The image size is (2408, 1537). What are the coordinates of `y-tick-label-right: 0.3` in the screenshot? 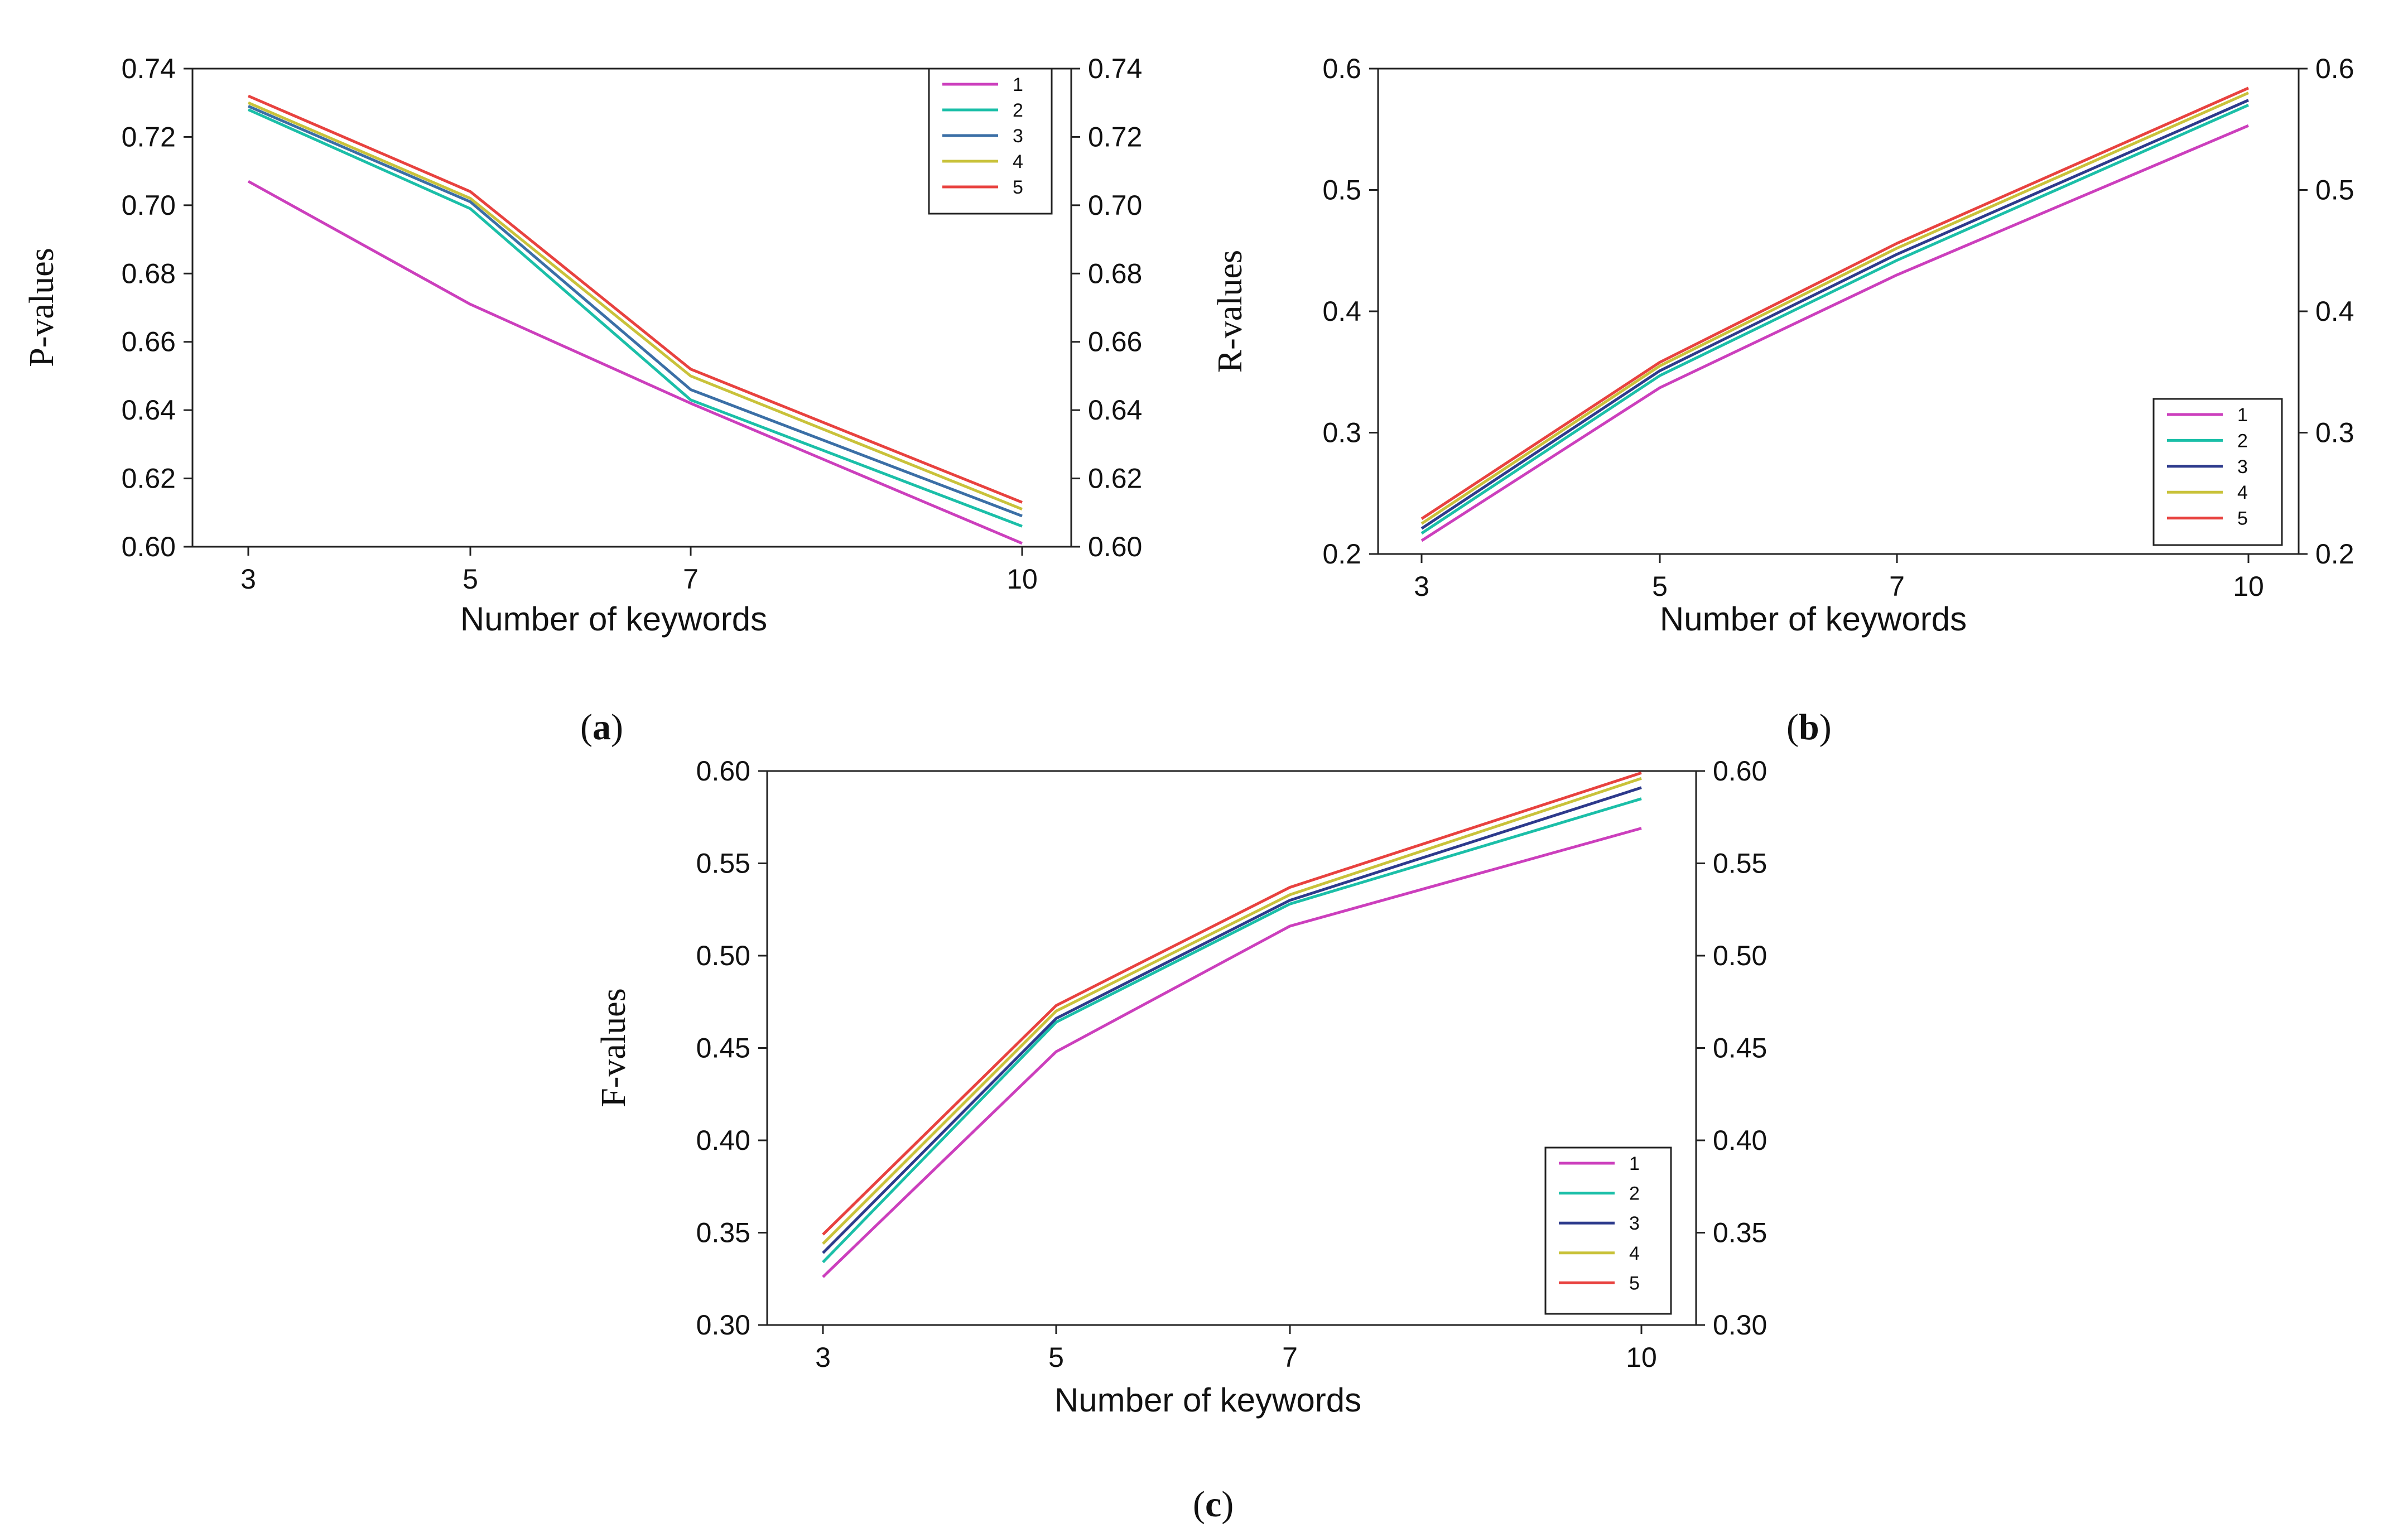 It's located at (2334, 433).